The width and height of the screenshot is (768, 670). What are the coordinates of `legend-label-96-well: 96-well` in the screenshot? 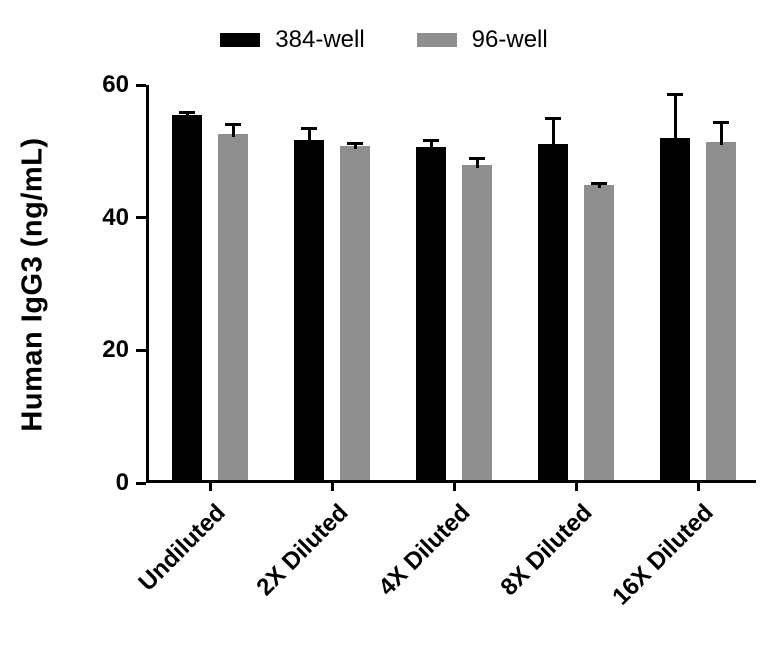 It's located at (509, 39).